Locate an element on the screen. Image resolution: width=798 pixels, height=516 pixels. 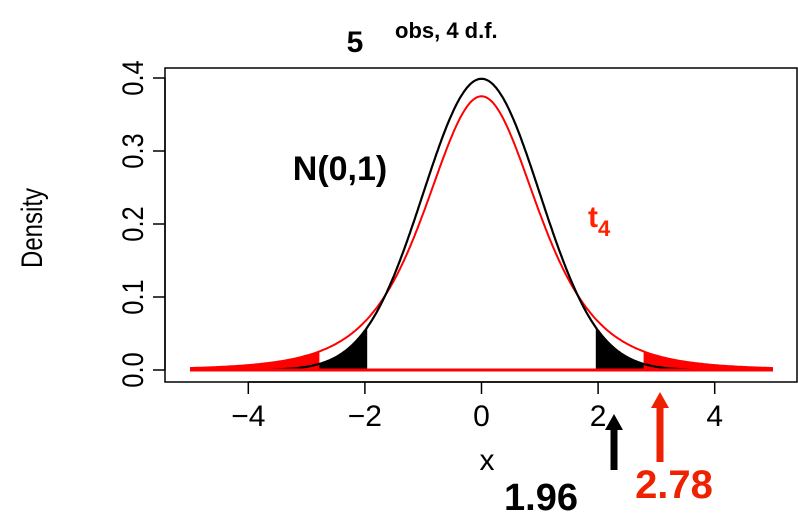
x-tick-label: −4 is located at coordinates (248, 416).